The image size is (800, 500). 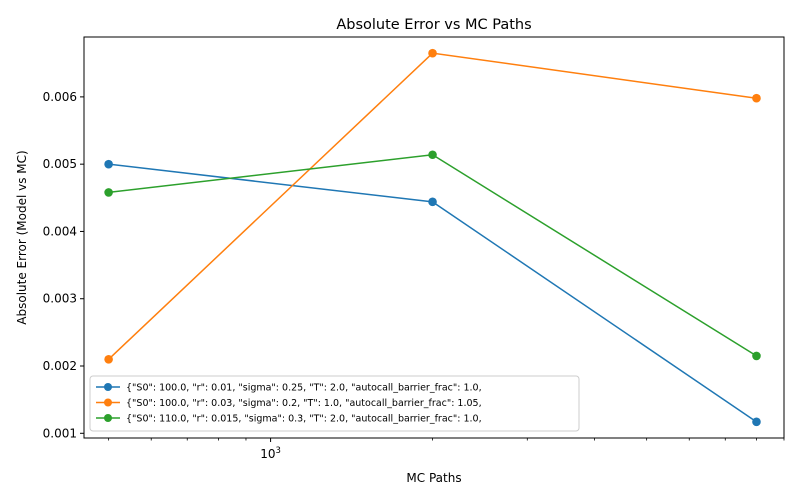 I want to click on x-tick-label: 103, so click(x=270, y=453).